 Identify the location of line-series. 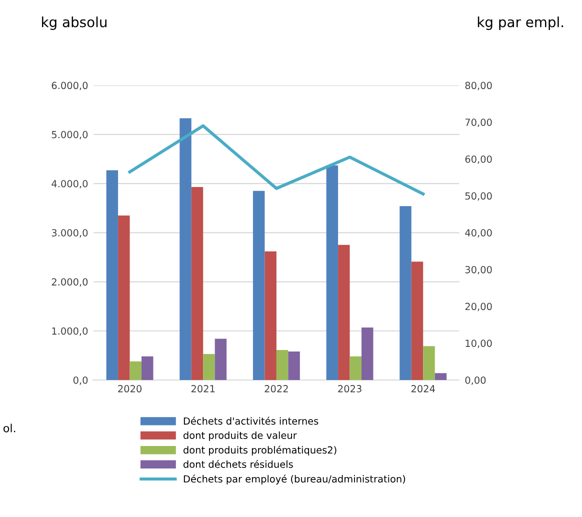
(276, 160).